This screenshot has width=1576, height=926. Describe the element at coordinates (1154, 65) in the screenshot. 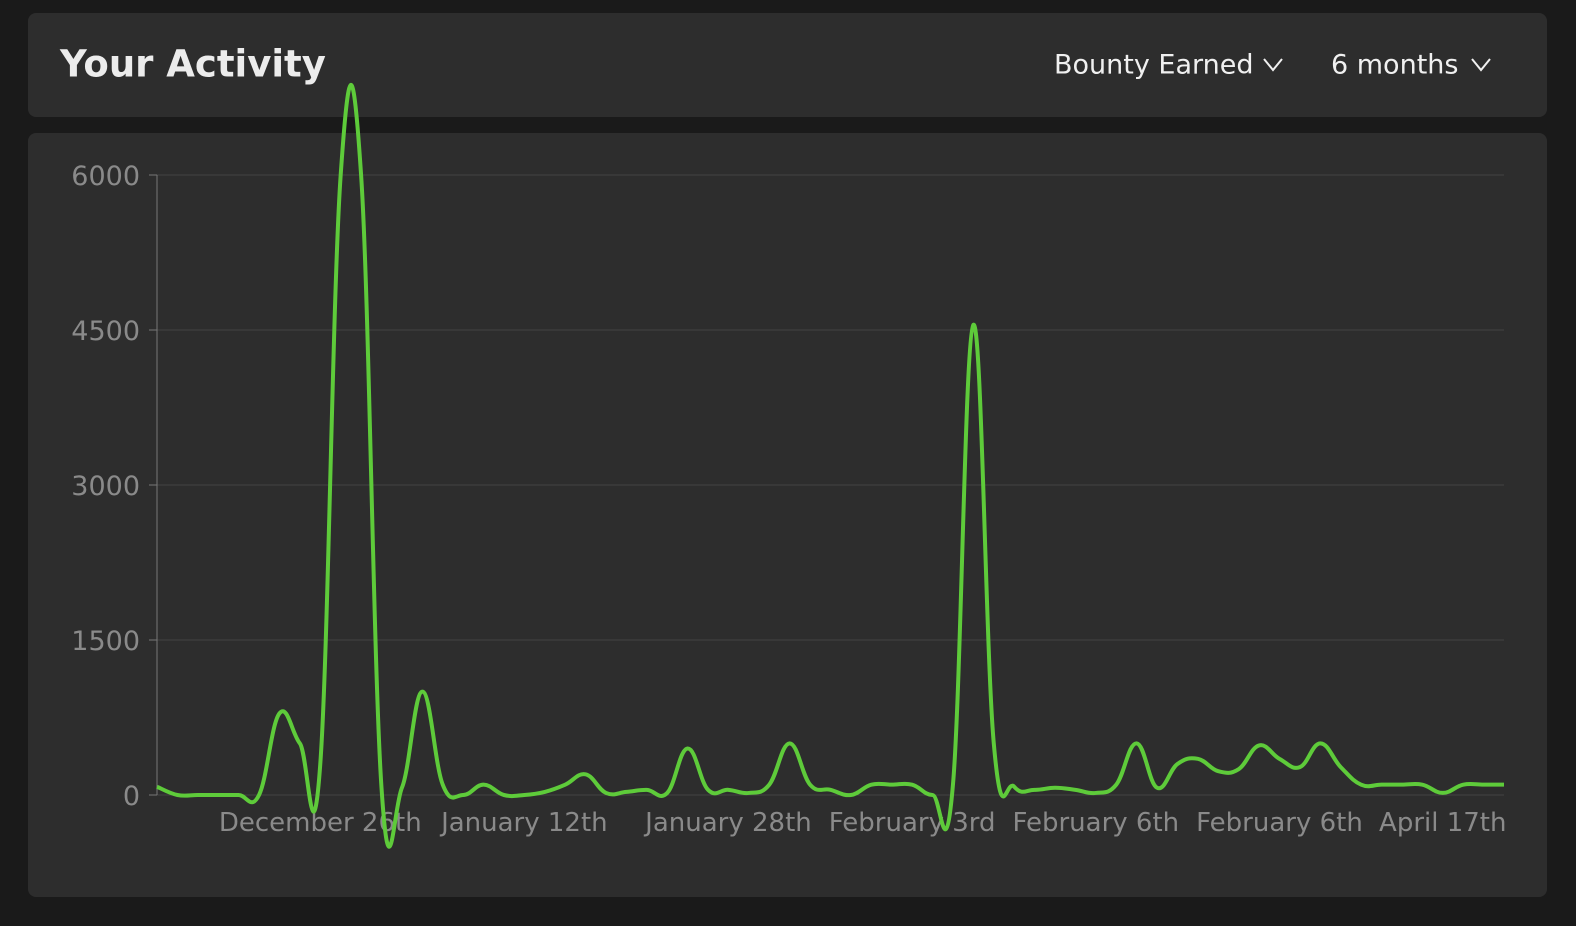

I see `dropdown-label: Bounty Earned` at that location.